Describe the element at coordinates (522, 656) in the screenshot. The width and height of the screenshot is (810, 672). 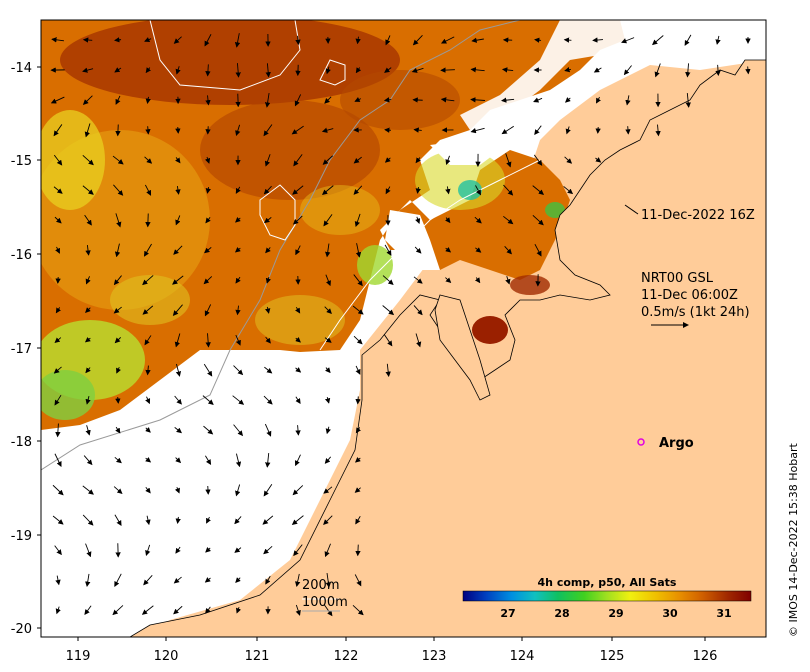
I see `x-tick-label: 124` at that location.